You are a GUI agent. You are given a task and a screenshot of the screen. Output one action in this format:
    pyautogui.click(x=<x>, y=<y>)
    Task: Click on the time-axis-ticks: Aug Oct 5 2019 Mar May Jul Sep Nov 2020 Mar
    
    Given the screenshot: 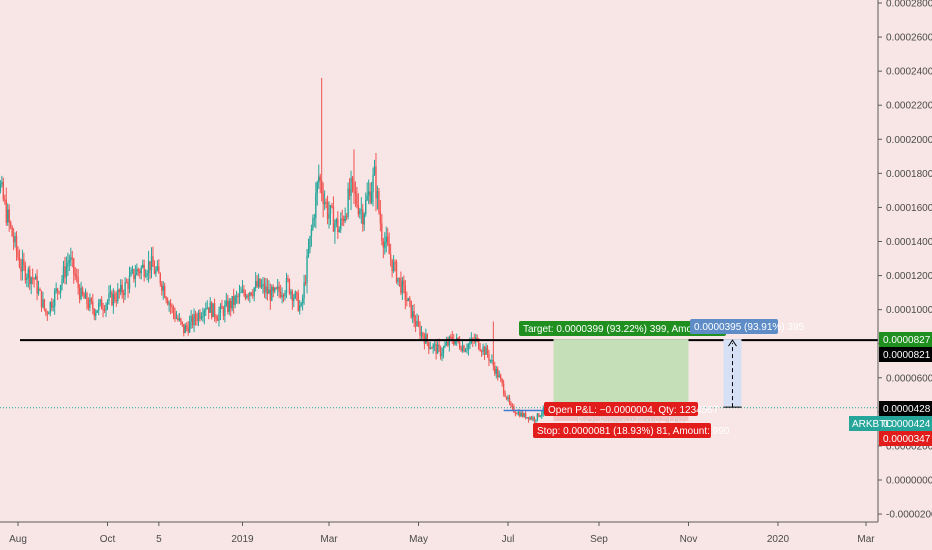 What is the action you would take?
    pyautogui.click(x=442, y=533)
    